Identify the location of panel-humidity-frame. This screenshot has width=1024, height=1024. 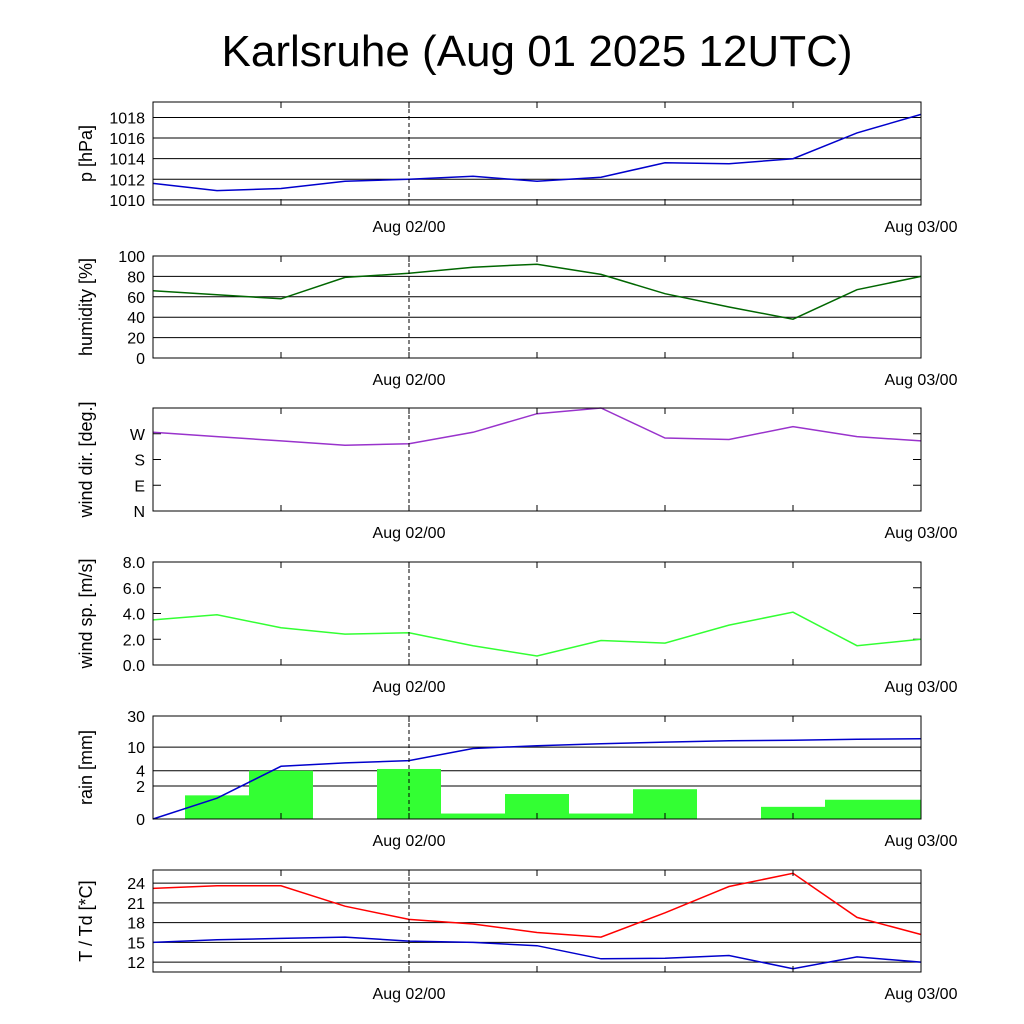
(537, 307).